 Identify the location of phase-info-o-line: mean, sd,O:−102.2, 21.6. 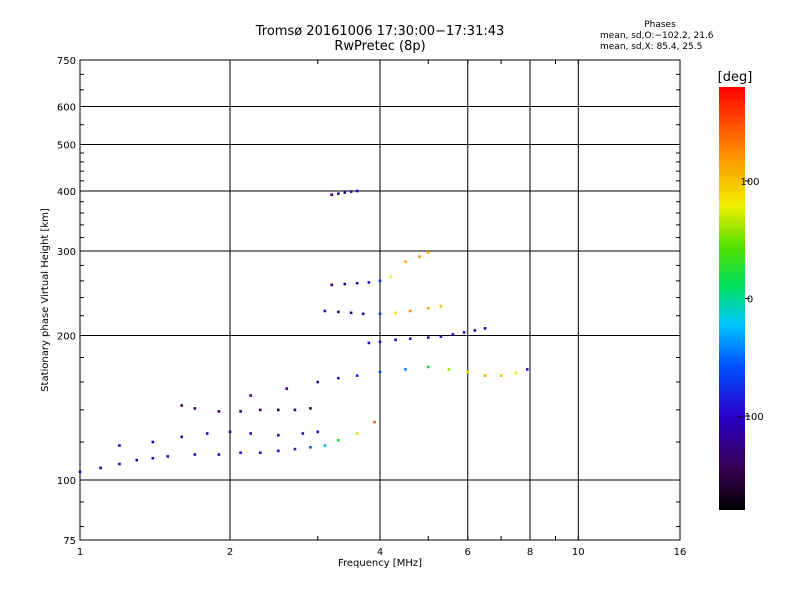
(657, 36).